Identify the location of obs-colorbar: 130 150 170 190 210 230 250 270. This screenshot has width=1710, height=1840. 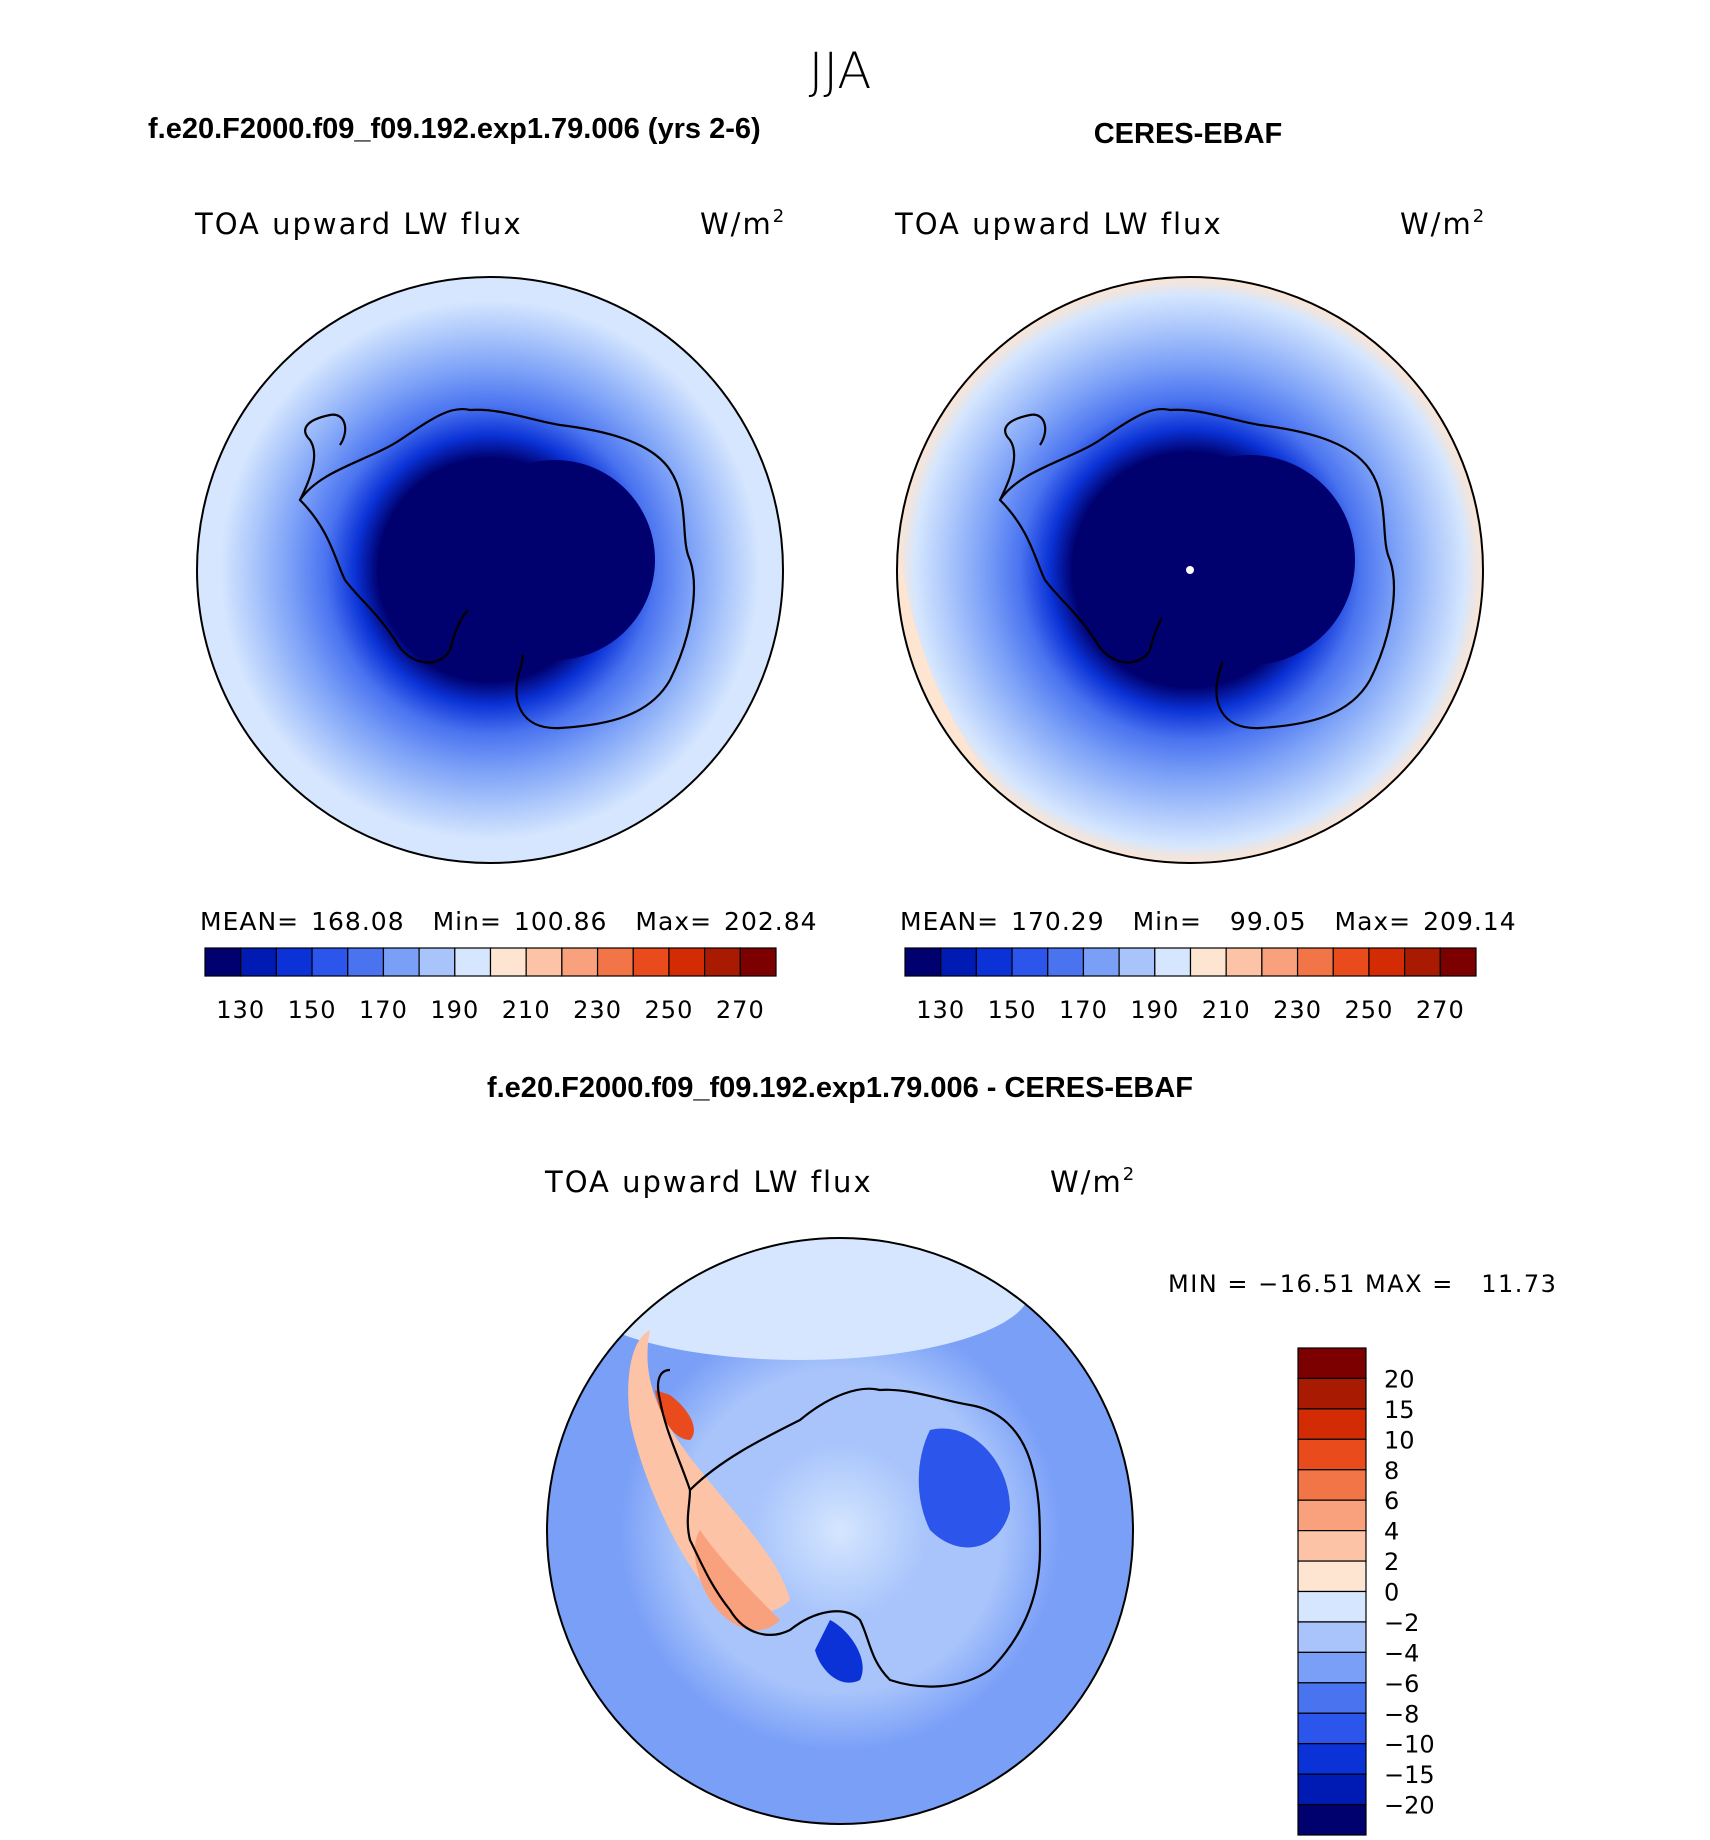
(1190, 985).